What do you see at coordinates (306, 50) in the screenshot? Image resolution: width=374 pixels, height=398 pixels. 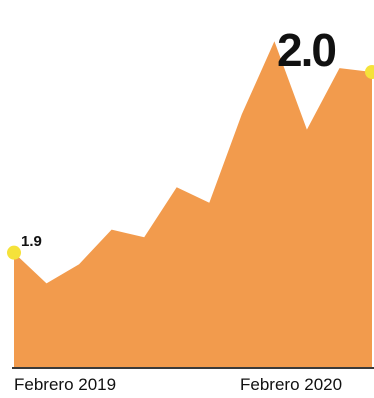 I see `end-value-label: 2.0` at bounding box center [306, 50].